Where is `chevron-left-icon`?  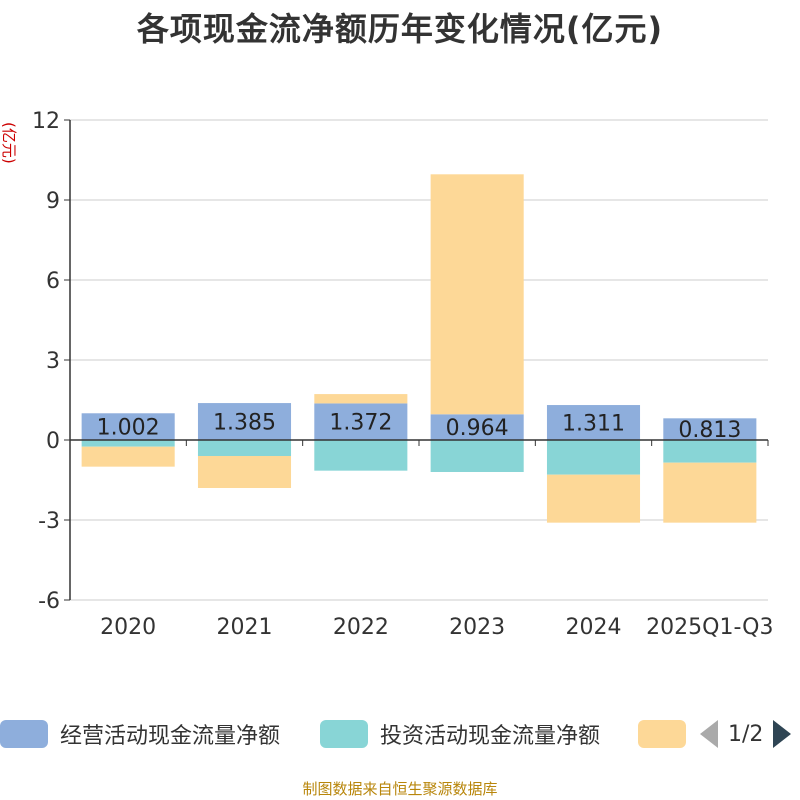 chevron-left-icon is located at coordinates (709, 734).